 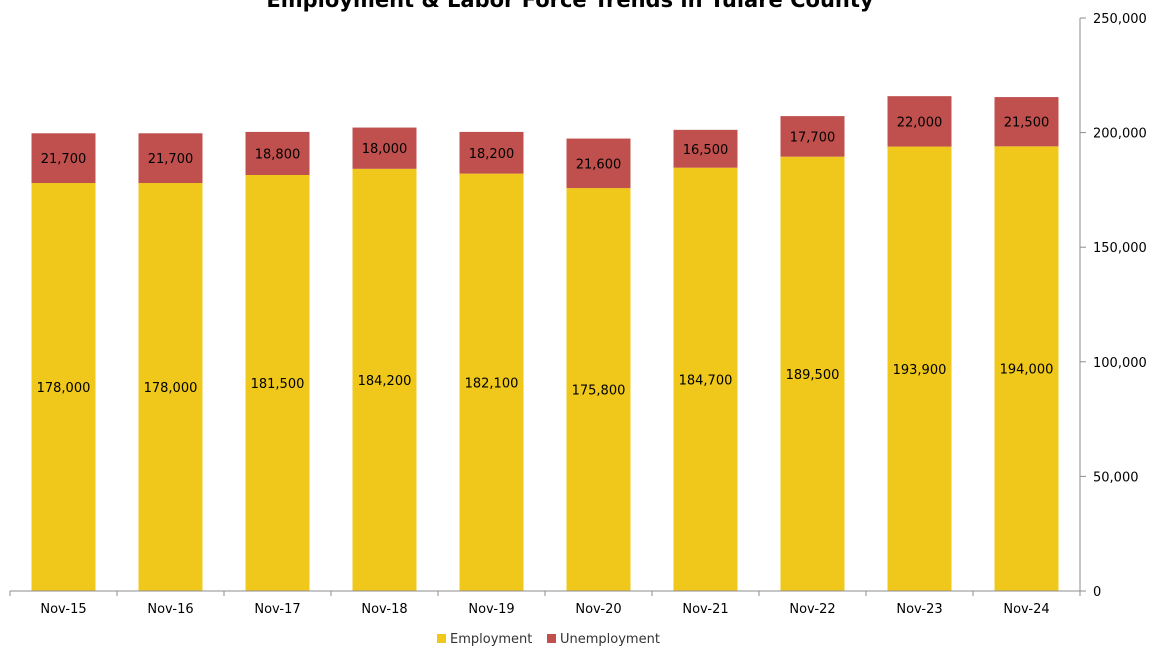 I want to click on data-label-unemployment-nov-15: 21,700, so click(x=64, y=159).